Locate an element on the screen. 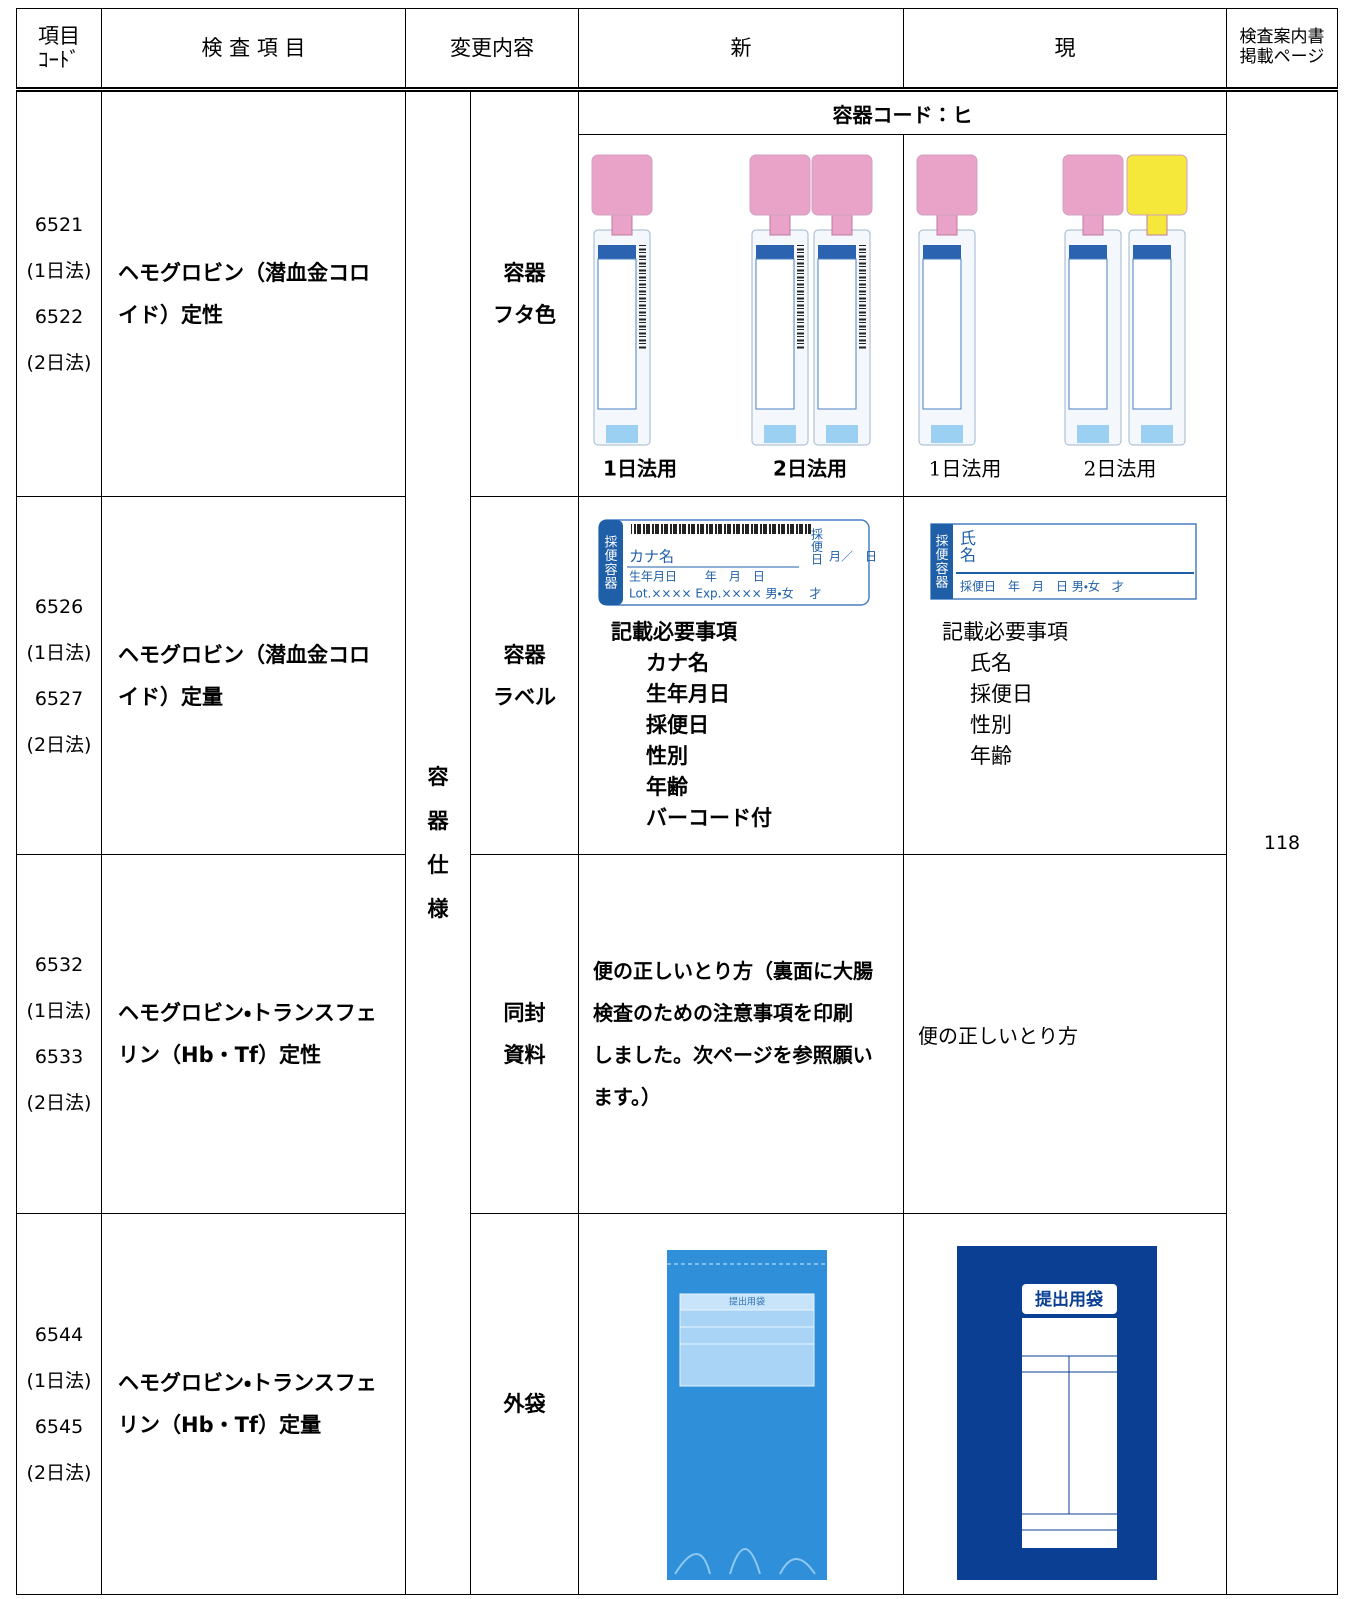  requirement: 年齢 is located at coordinates (991, 756).